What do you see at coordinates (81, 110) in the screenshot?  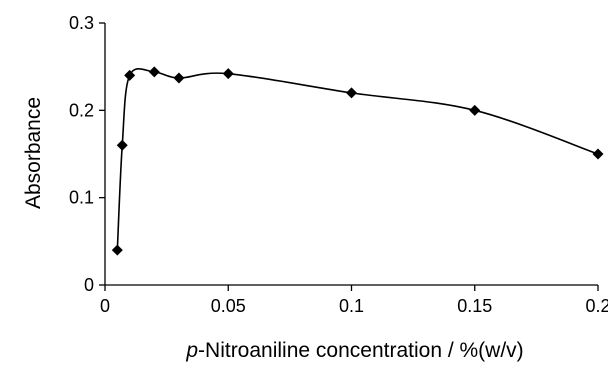 I see `y-tick-label: 0.2` at bounding box center [81, 110].